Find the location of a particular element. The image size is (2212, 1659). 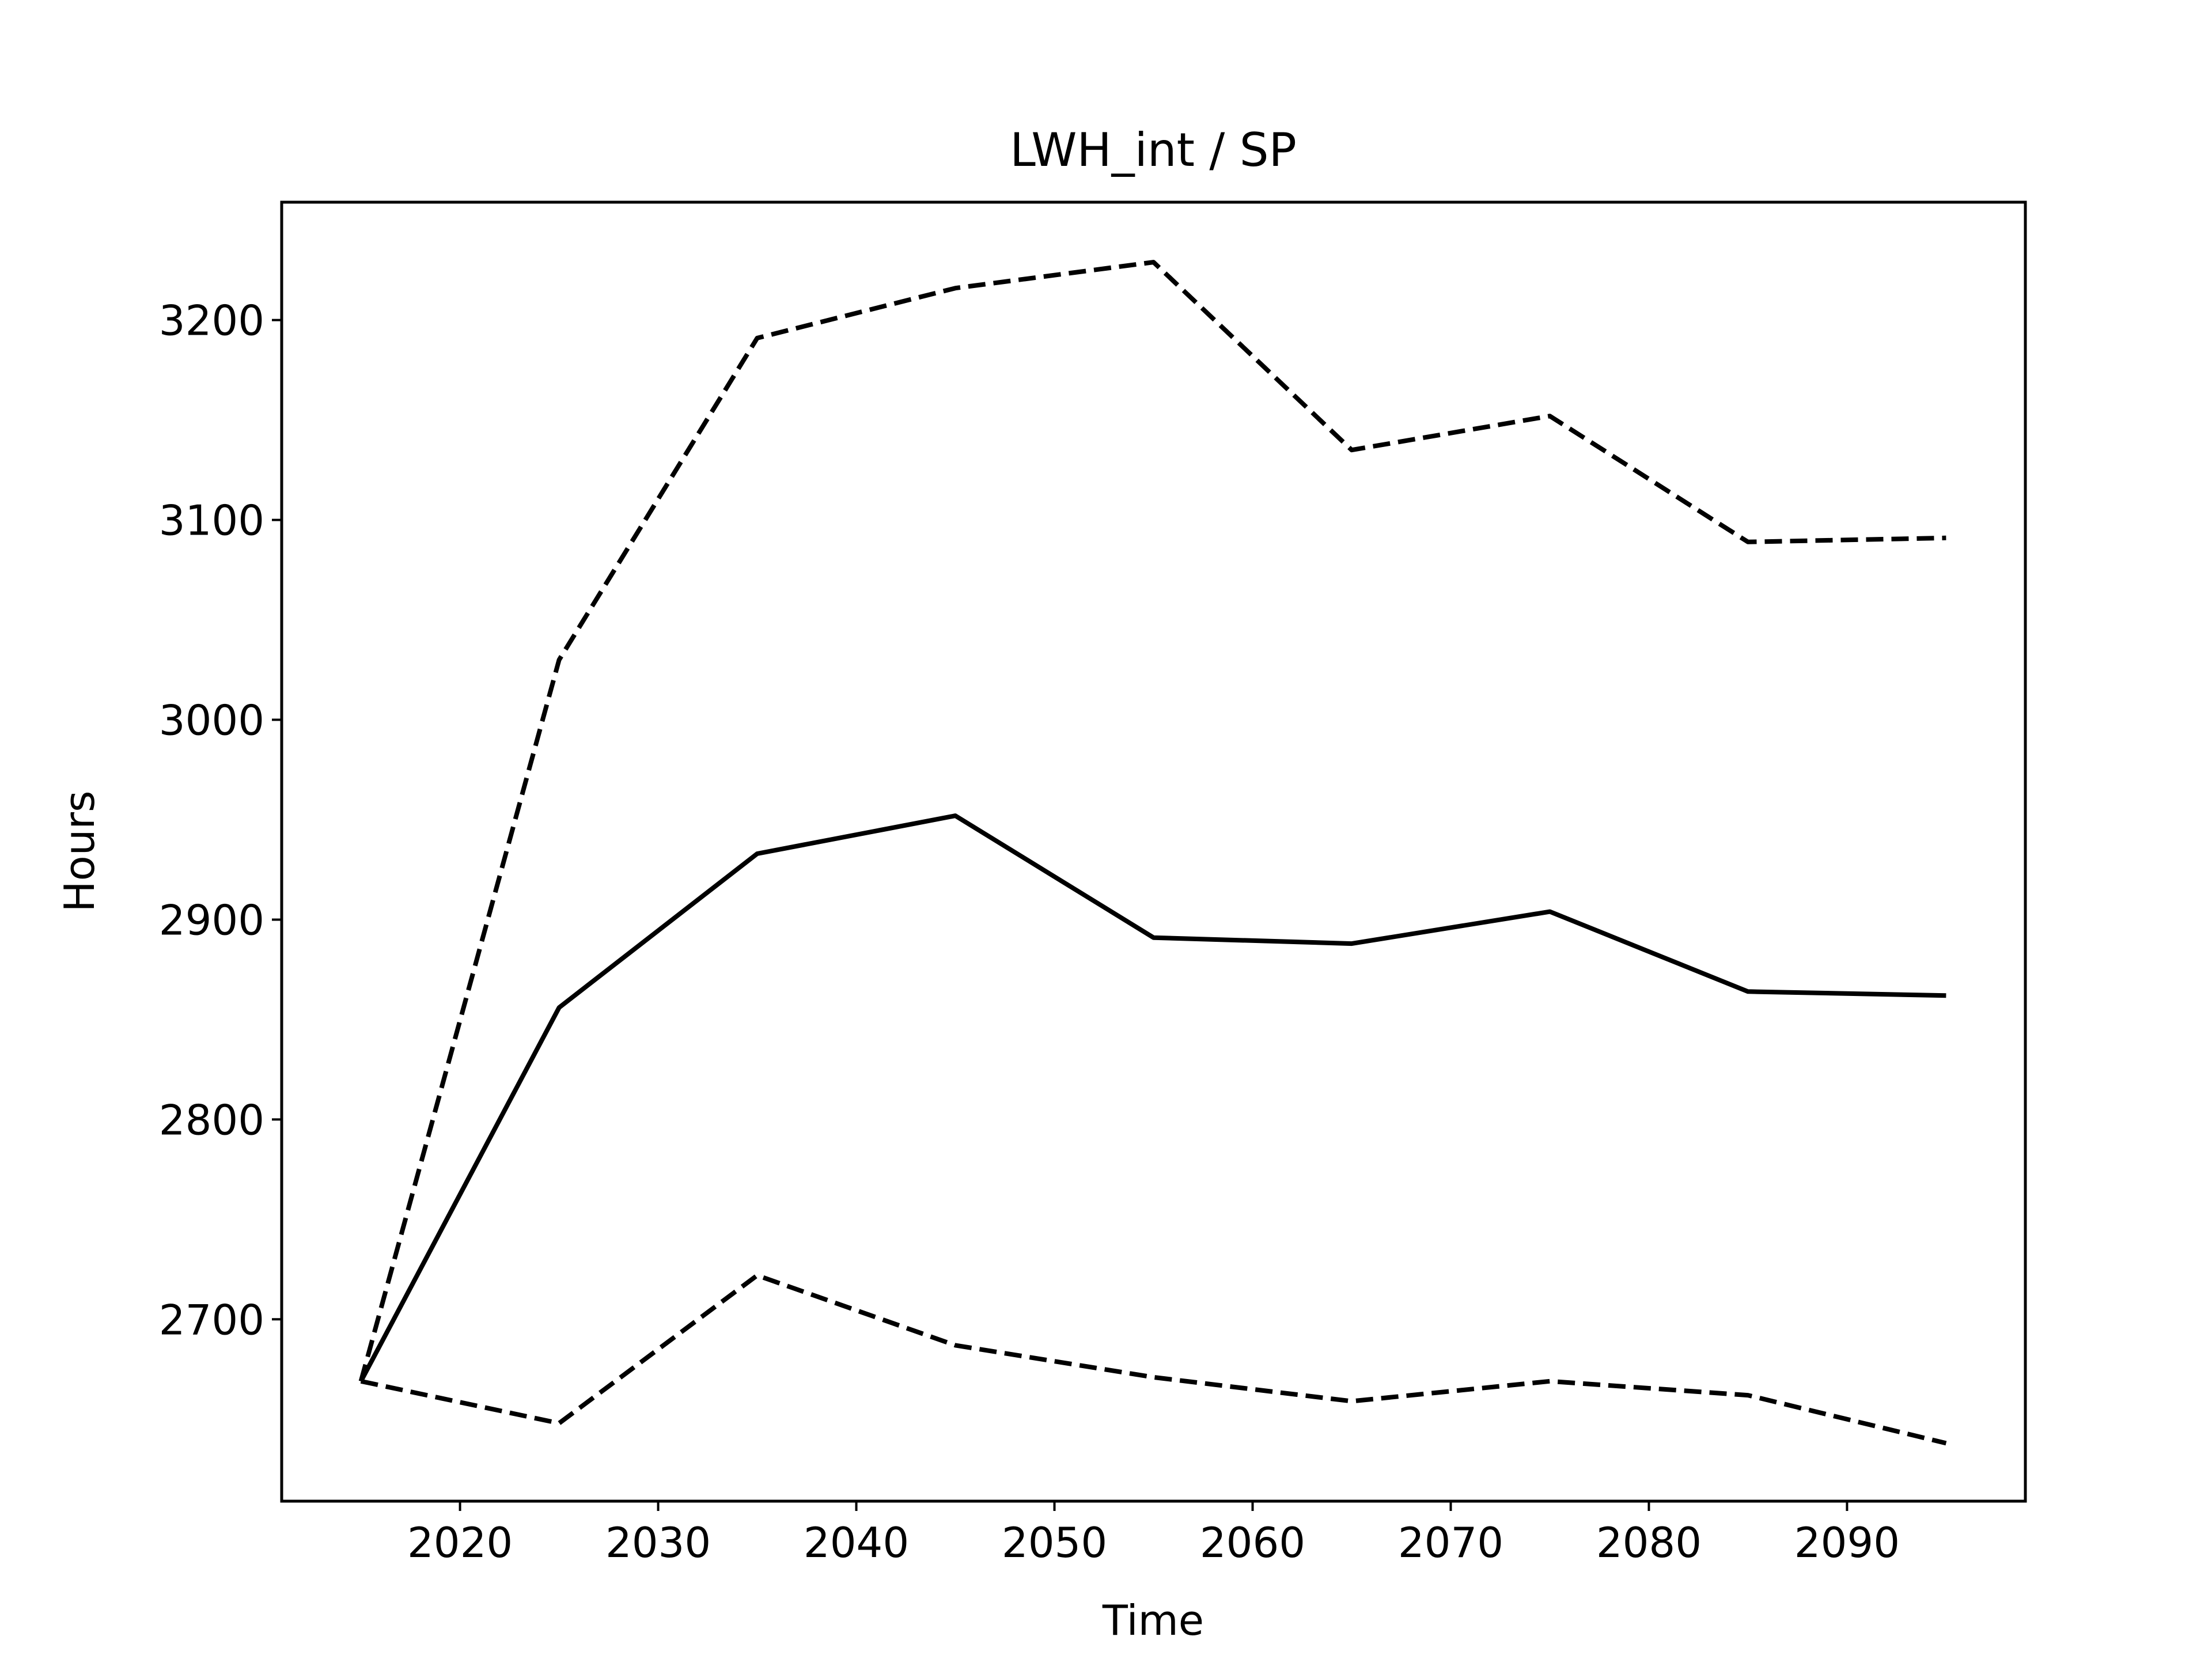

y-tick-label: 2700 is located at coordinates (211, 1320).